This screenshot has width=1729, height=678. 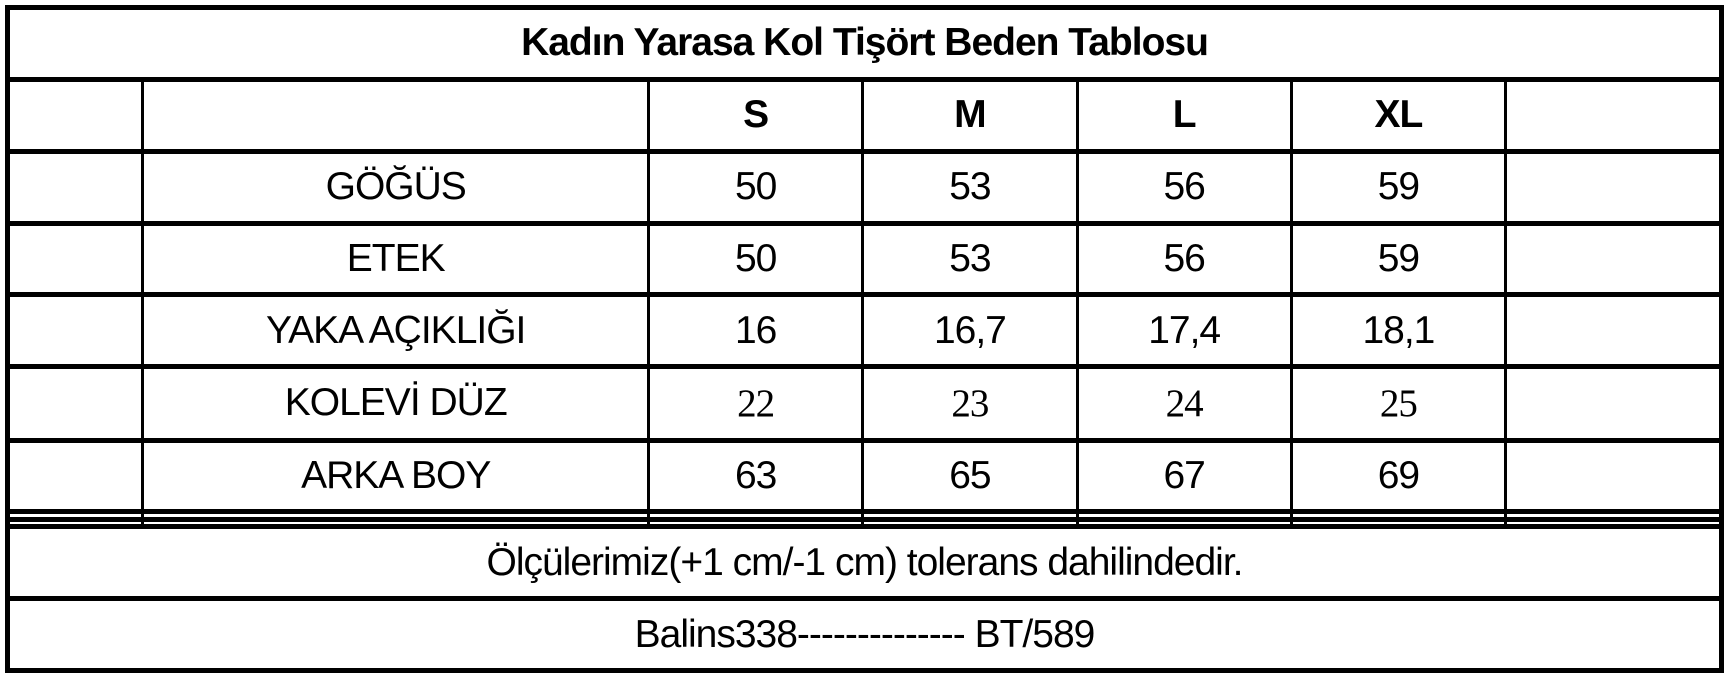 I want to click on header-cell-size-m: M, so click(x=970, y=115).